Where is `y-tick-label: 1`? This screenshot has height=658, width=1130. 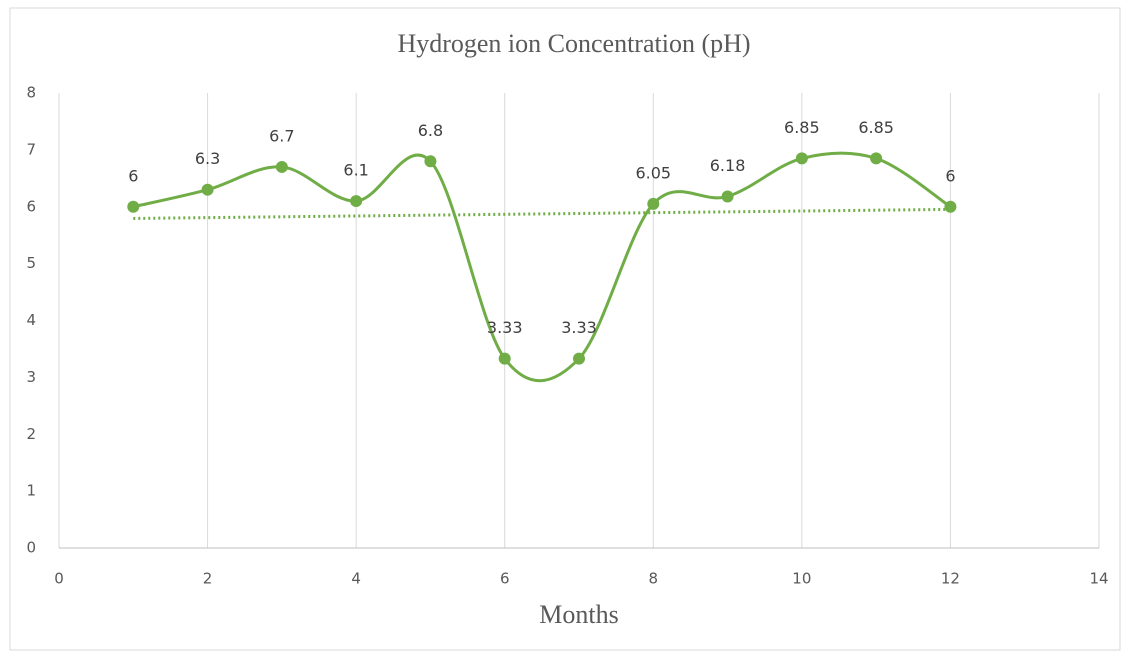 y-tick-label: 1 is located at coordinates (31, 491).